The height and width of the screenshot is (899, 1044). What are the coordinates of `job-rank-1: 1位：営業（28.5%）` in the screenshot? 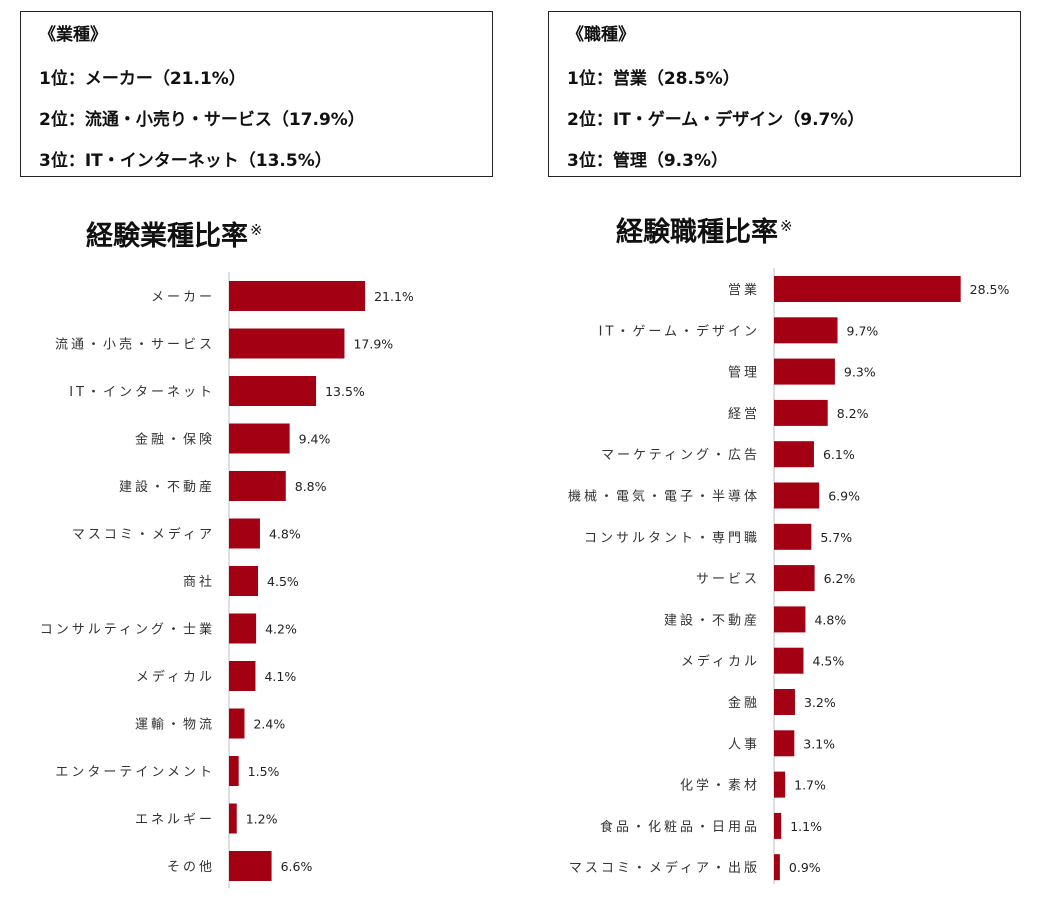 It's located at (653, 79).